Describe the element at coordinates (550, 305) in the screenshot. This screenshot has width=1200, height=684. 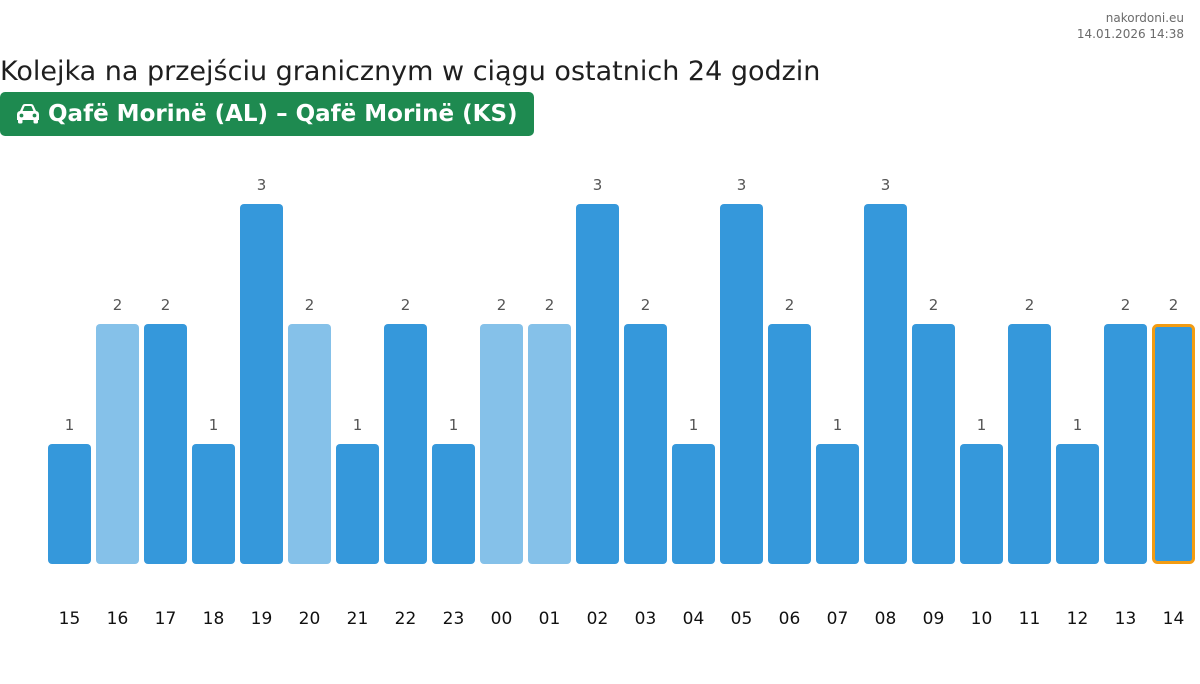
I see `value-label-01: 2` at that location.